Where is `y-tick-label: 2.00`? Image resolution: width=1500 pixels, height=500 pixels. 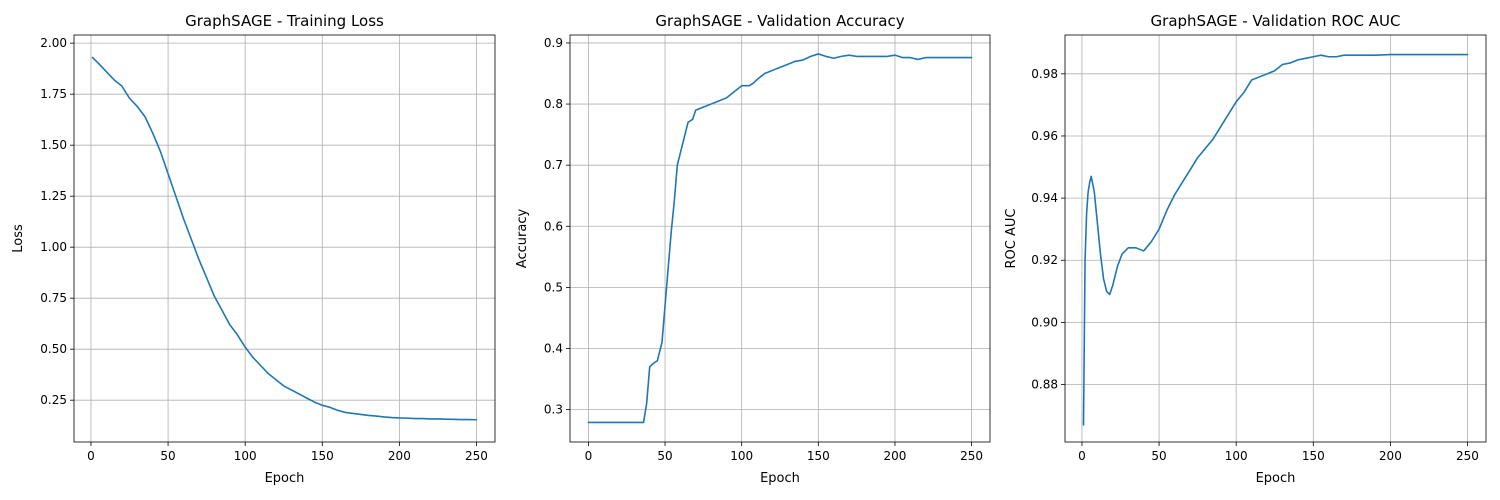
y-tick-label: 2.00 is located at coordinates (53, 43).